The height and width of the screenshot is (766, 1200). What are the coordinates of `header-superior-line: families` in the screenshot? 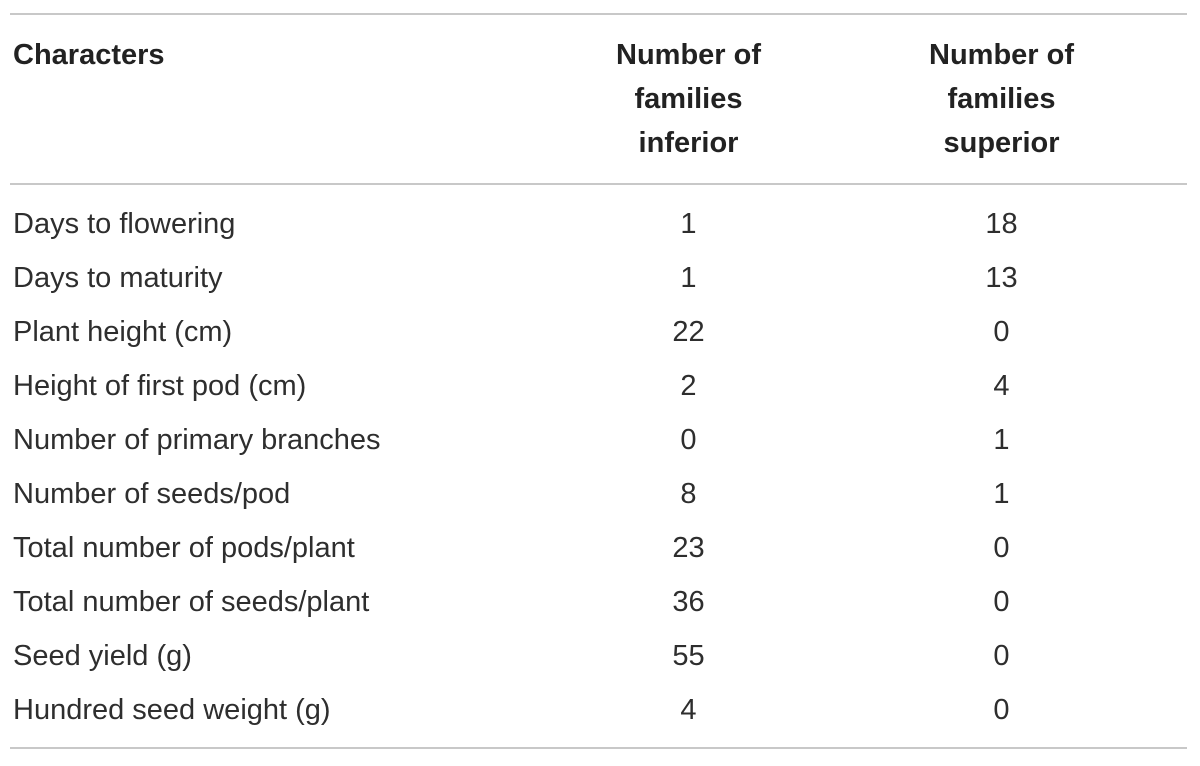 It's located at (1001, 99).